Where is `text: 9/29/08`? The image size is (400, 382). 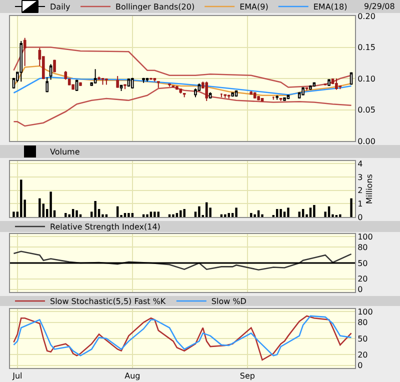
text: 9/29/08 is located at coordinates (379, 6).